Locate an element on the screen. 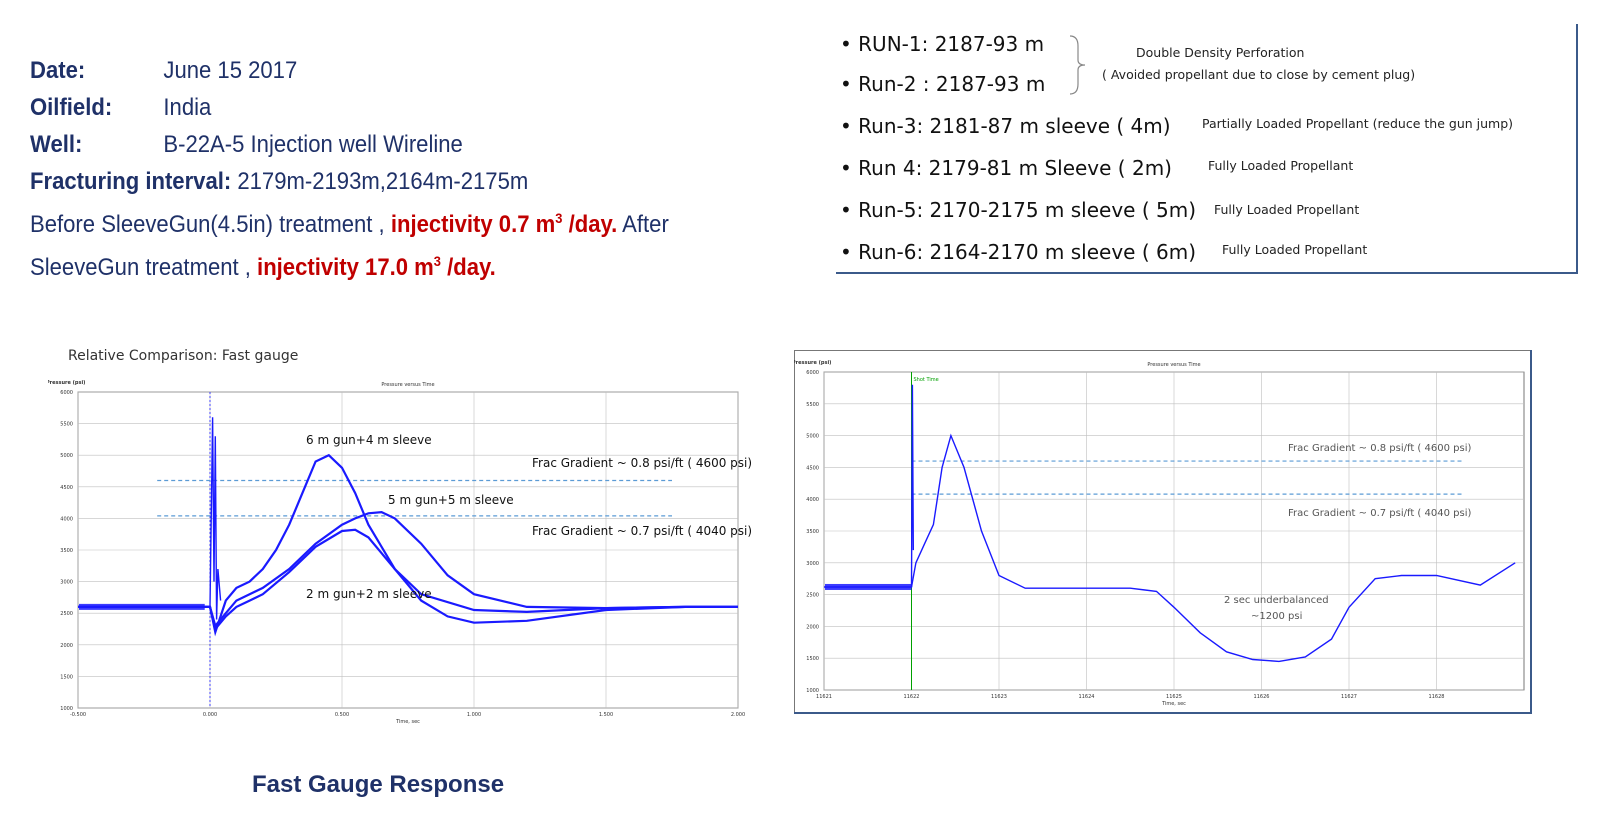 This screenshot has height=824, width=1600. note-double-density: Double Density Perforation is located at coordinates (1220, 52).